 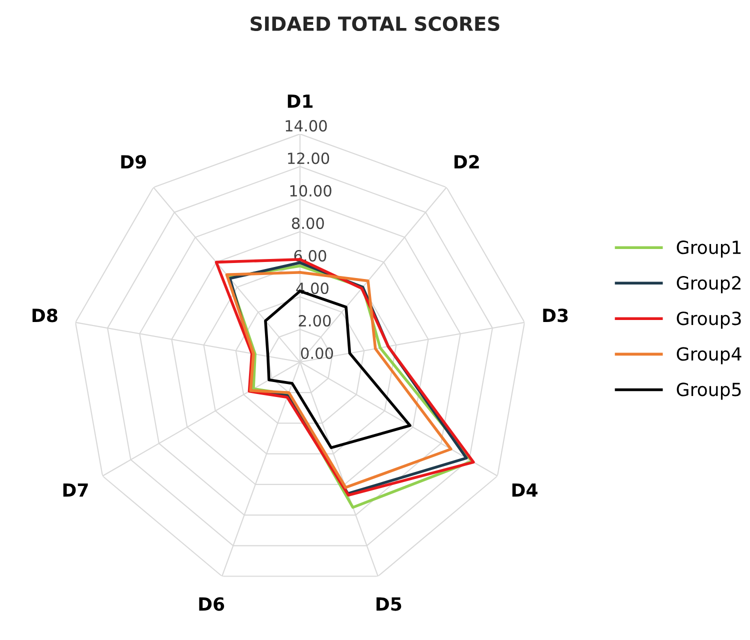 I want to click on y-tick-label: 10.00, so click(x=311, y=191).